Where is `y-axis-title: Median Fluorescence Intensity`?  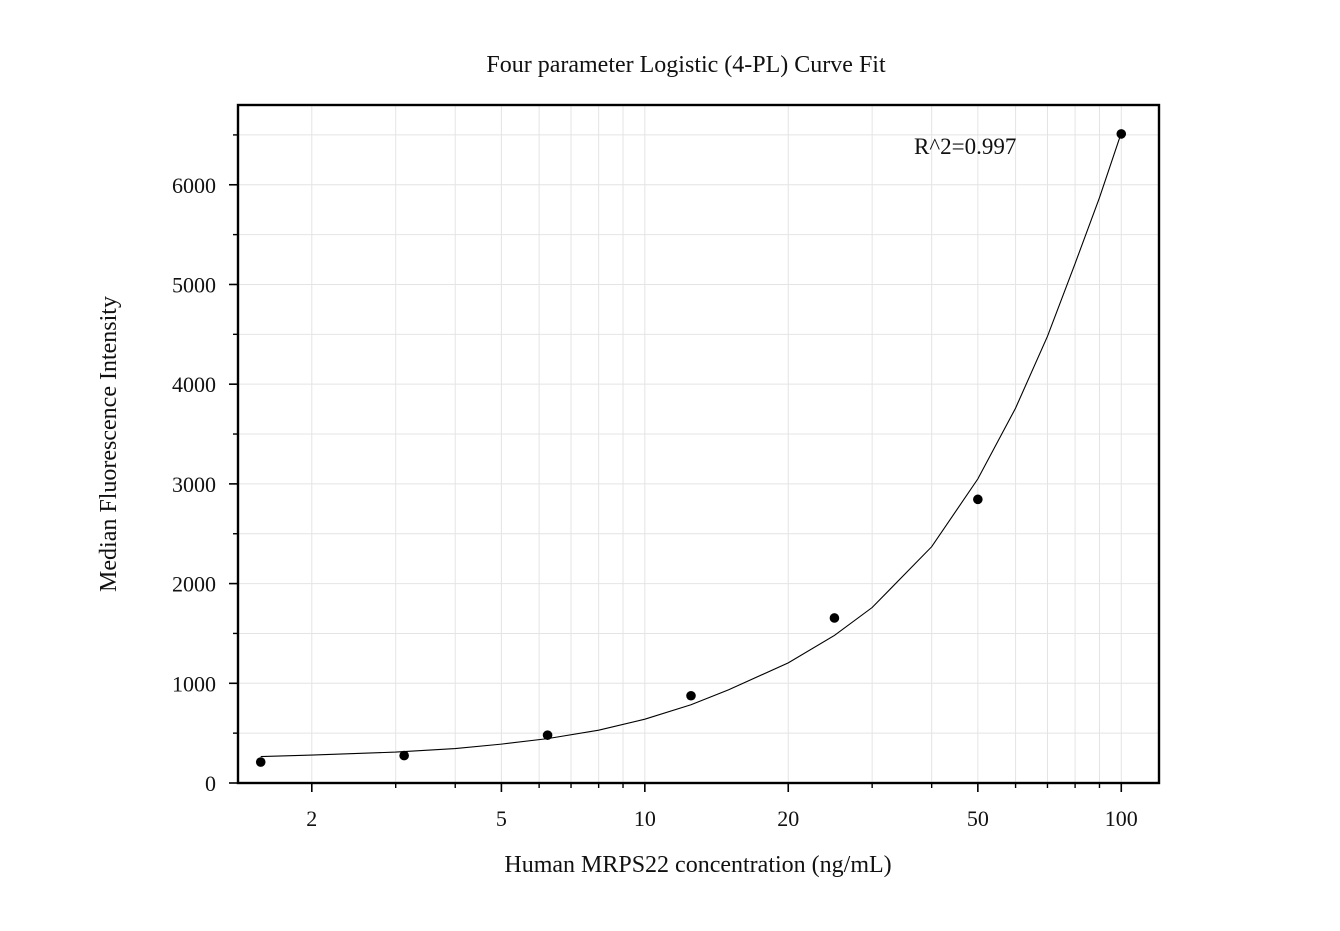
y-axis-title: Median Fluorescence Intensity is located at coordinates (109, 444).